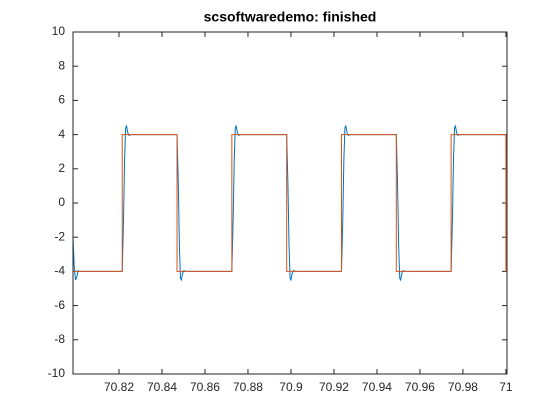  I want to click on x-tick-label: 70.86, so click(205, 387).